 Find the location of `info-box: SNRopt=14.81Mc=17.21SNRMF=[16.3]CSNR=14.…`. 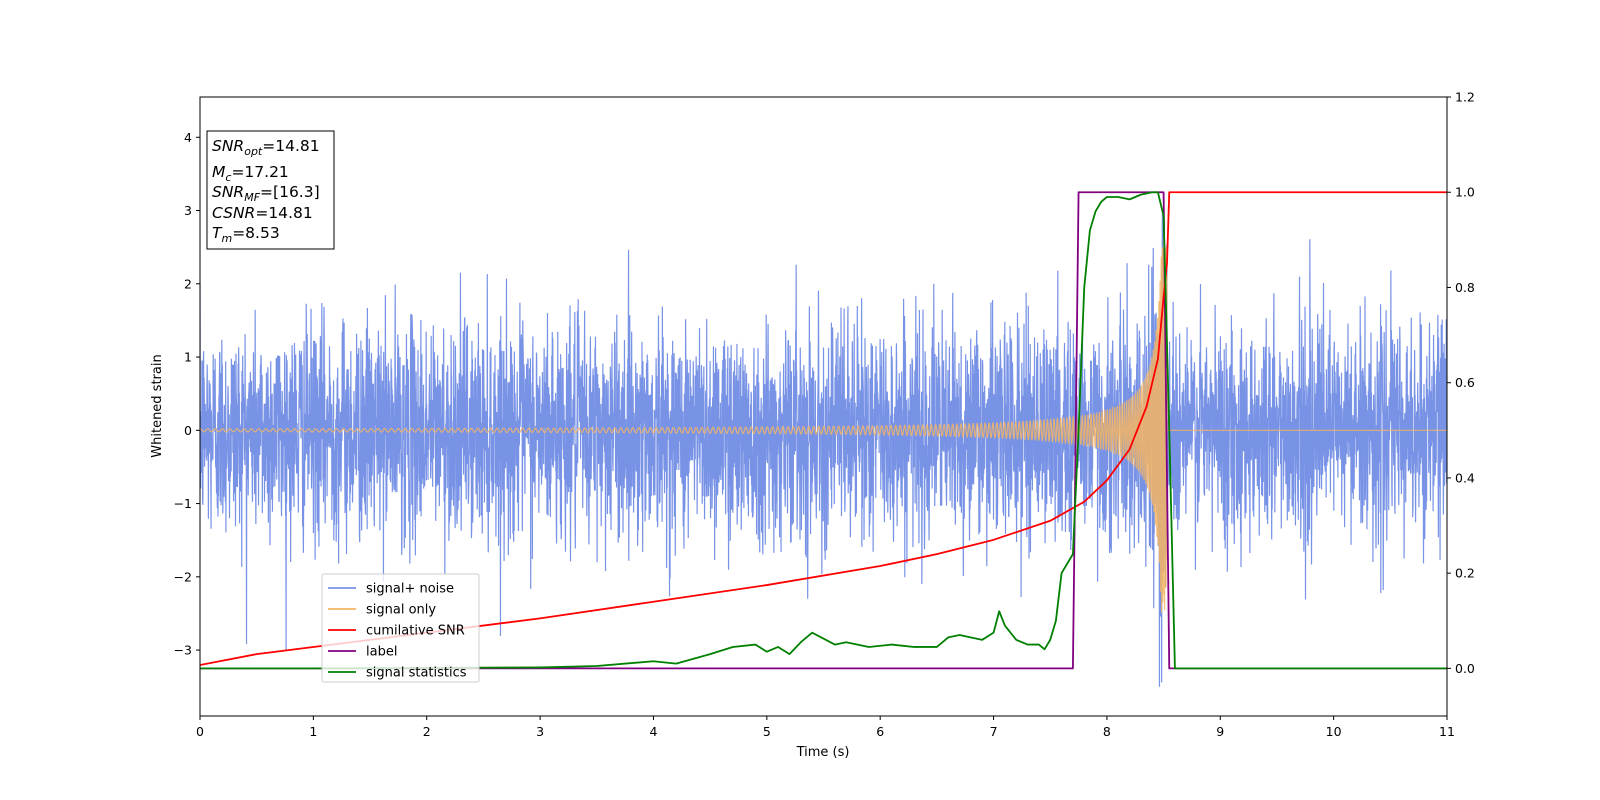

info-box: SNRopt=14.81Mc=17.21SNRMF=[16.3]CSNR=14.… is located at coordinates (270, 190).